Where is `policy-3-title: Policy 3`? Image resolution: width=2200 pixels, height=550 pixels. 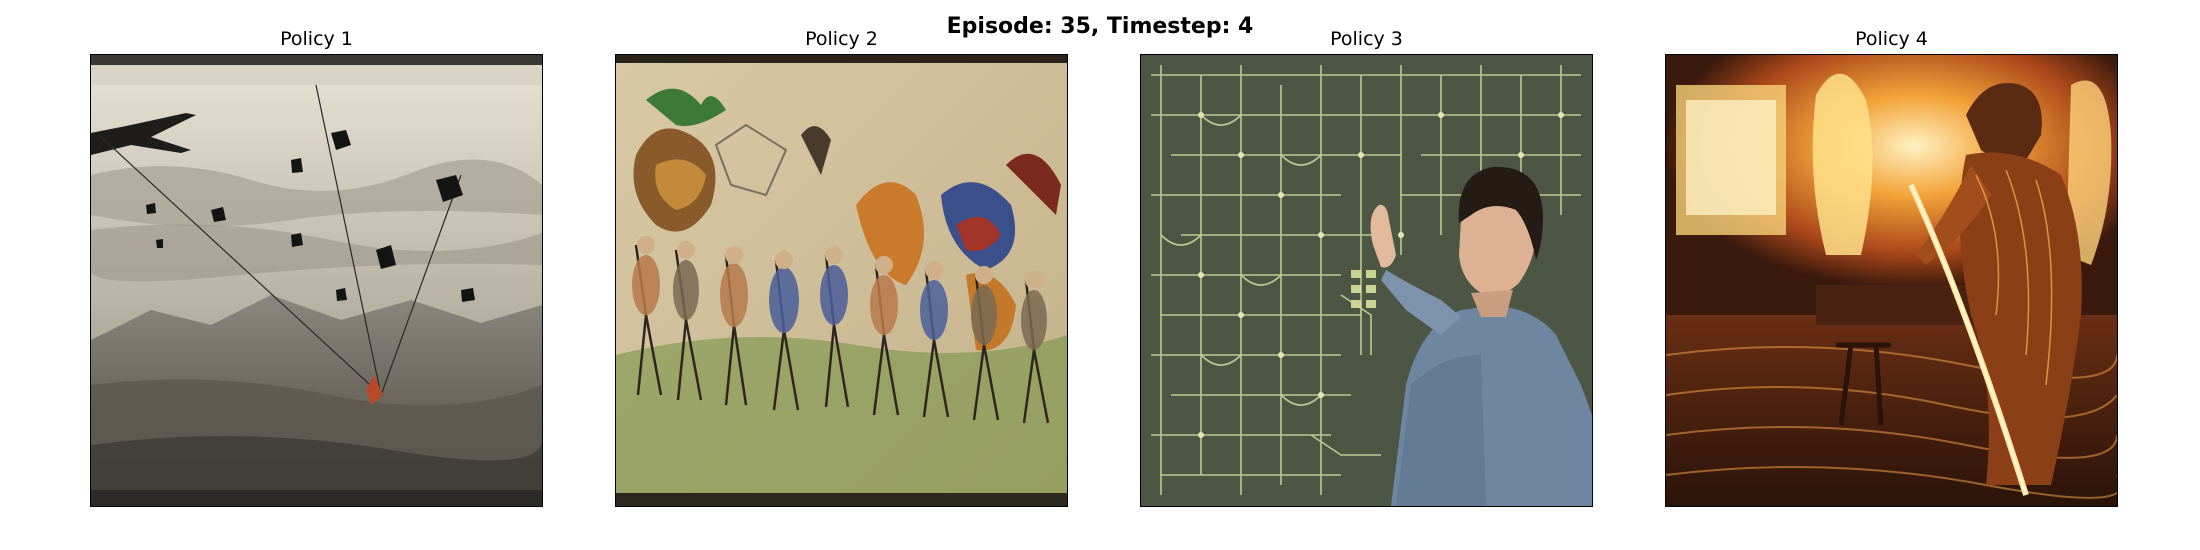
policy-3-title: Policy 3 is located at coordinates (1366, 39).